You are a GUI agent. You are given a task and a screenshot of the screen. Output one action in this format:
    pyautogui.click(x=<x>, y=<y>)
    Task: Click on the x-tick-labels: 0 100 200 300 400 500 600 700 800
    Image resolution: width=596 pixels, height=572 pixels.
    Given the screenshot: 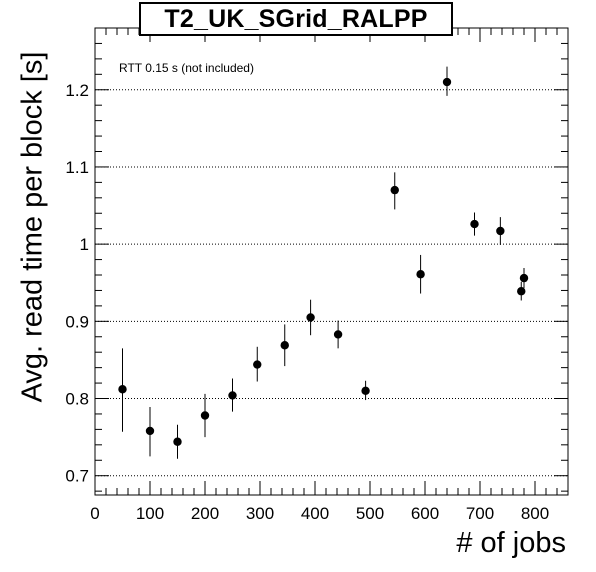 What is the action you would take?
    pyautogui.click(x=319, y=513)
    